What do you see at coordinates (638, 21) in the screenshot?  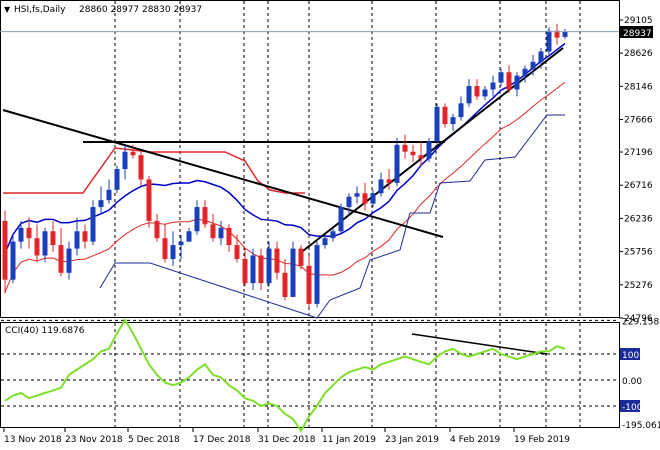 I see `price-level-label: 29105` at bounding box center [638, 21].